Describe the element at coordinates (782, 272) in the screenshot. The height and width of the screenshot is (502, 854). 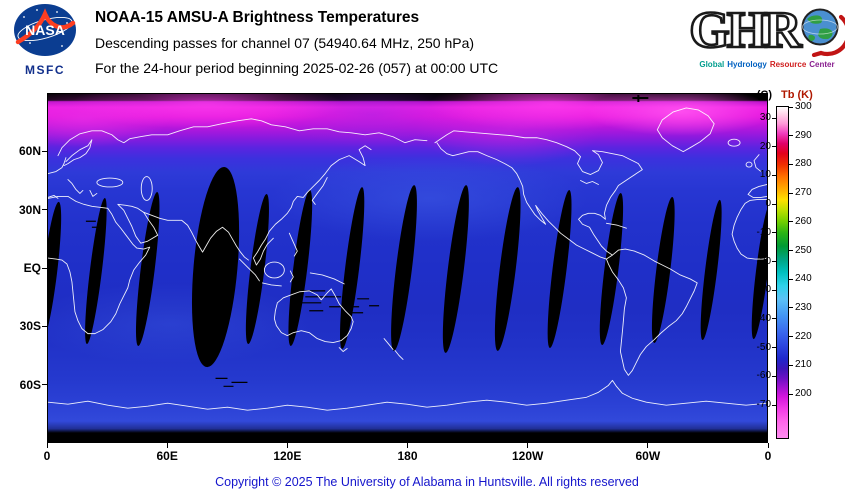
I see `colorbar` at that location.